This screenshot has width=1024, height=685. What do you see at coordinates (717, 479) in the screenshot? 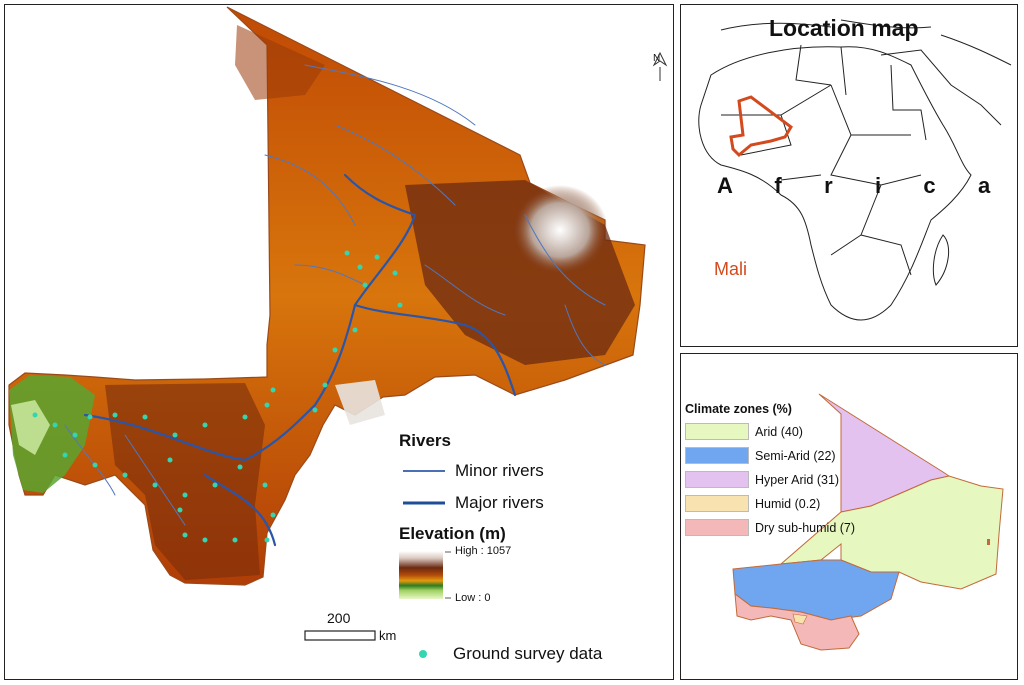
I see `hyper-arid-swatch` at bounding box center [717, 479].